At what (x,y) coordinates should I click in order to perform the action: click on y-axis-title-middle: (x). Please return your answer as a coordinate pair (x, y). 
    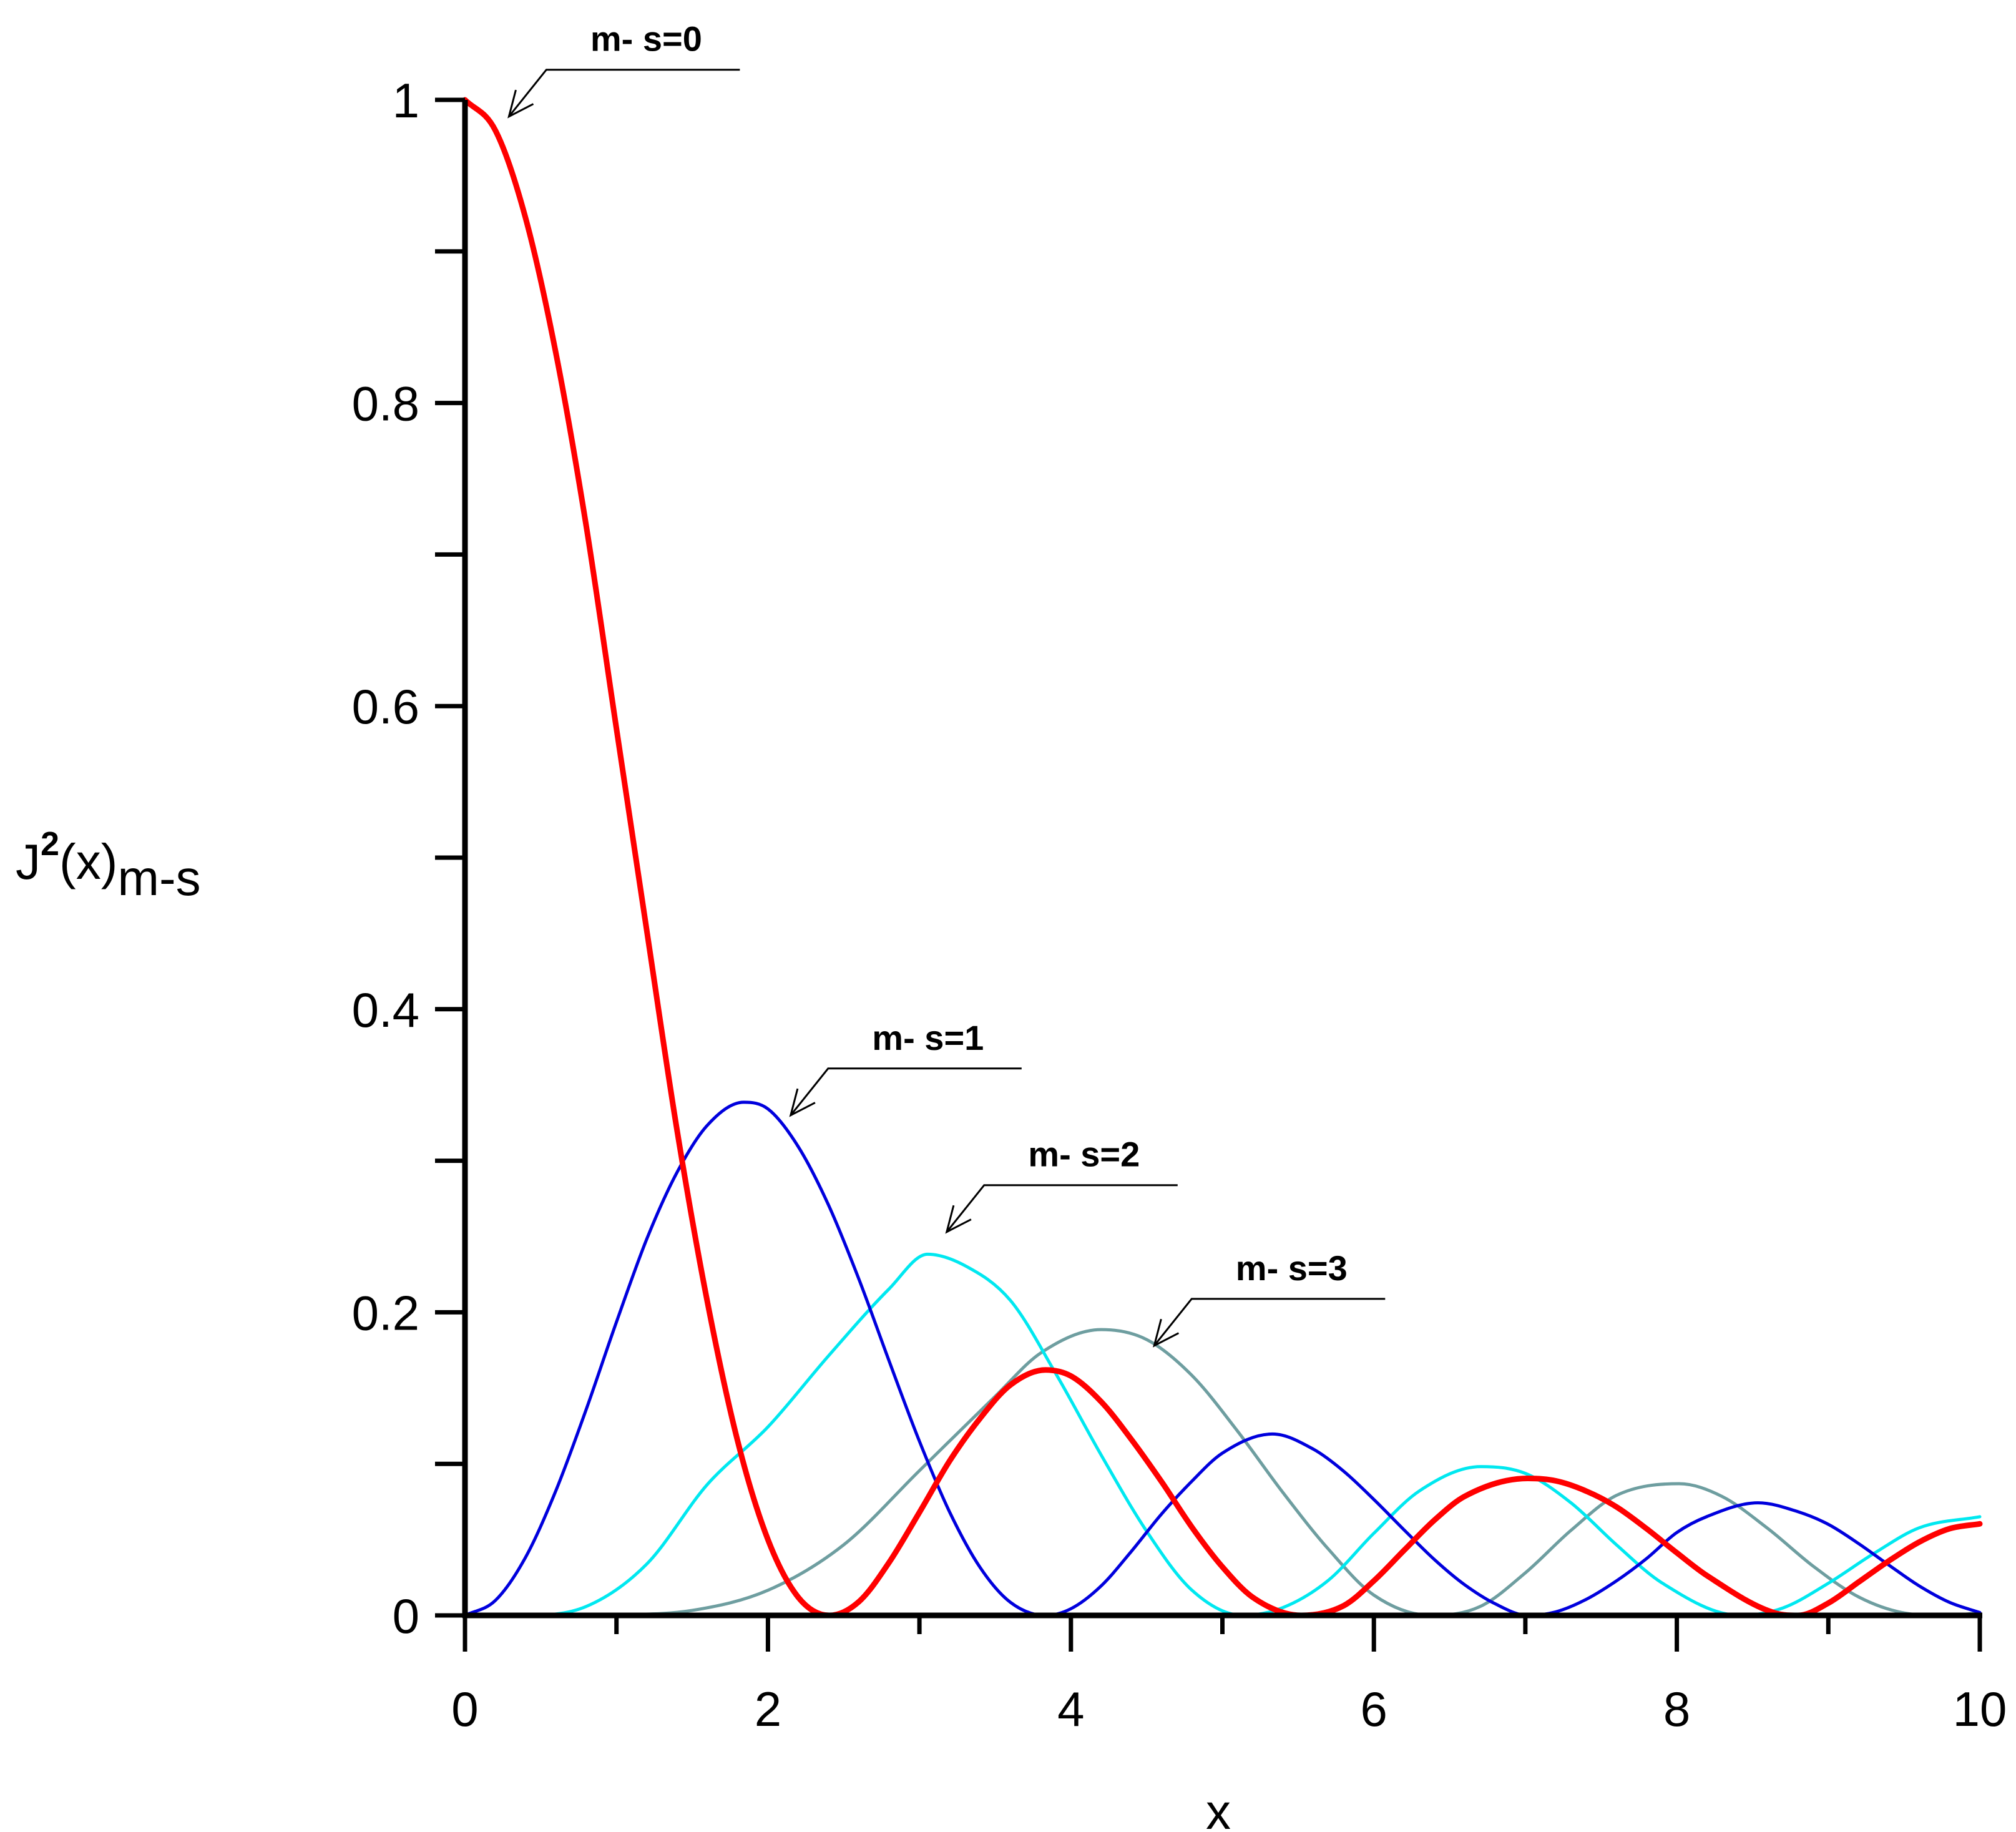
    Looking at the image, I should click on (88, 861).